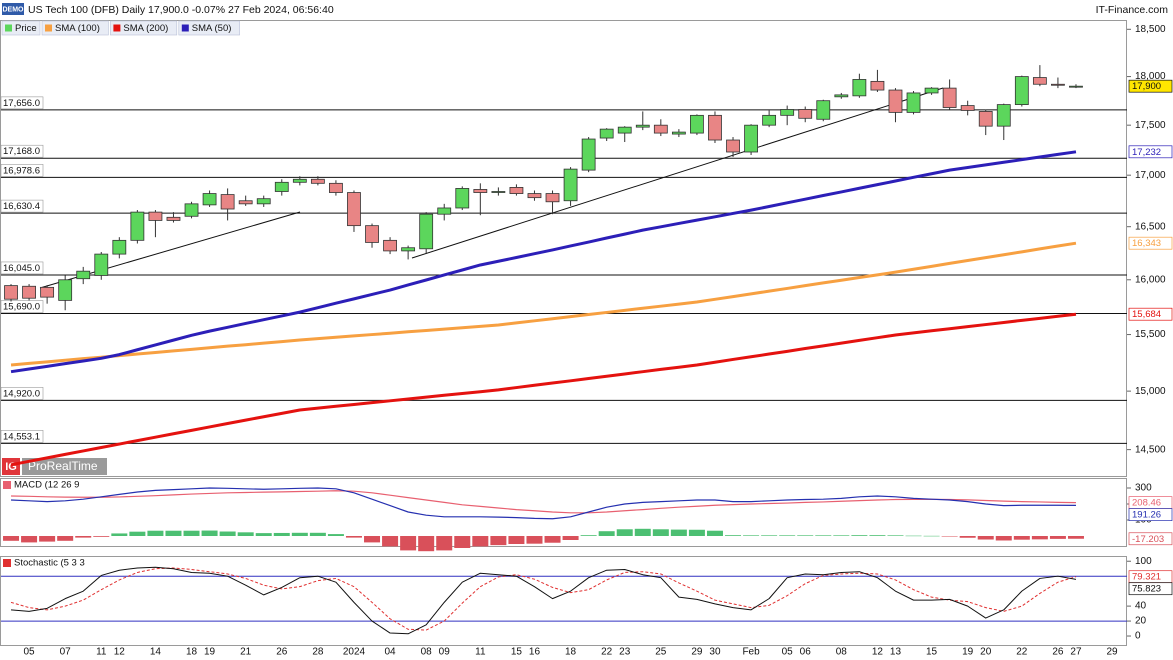 The width and height of the screenshot is (1173, 660). I want to click on x-tick-label: 29, so click(1113, 652).